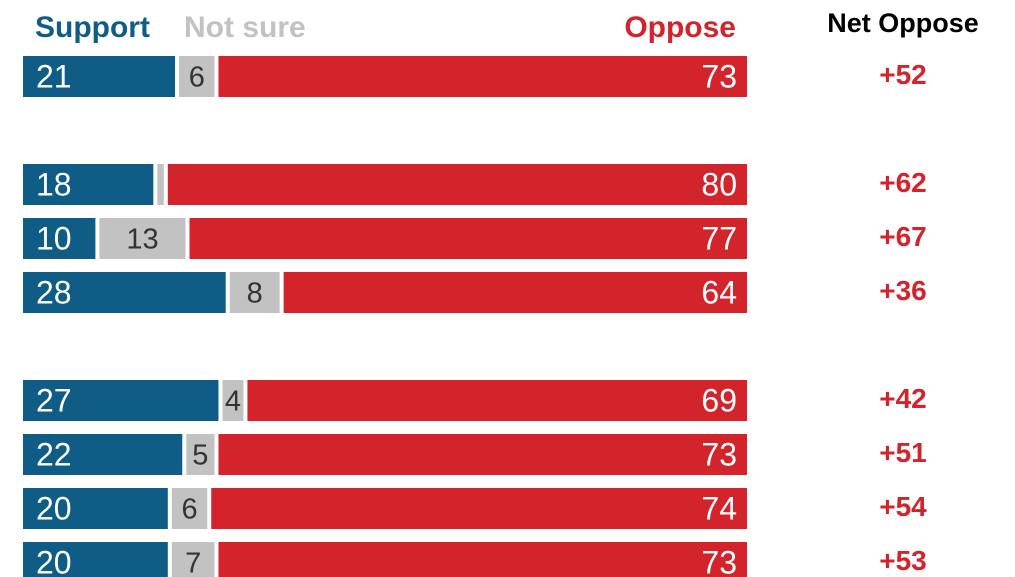 This screenshot has height=577, width=1015. I want to click on support-label: 18, so click(54, 185).